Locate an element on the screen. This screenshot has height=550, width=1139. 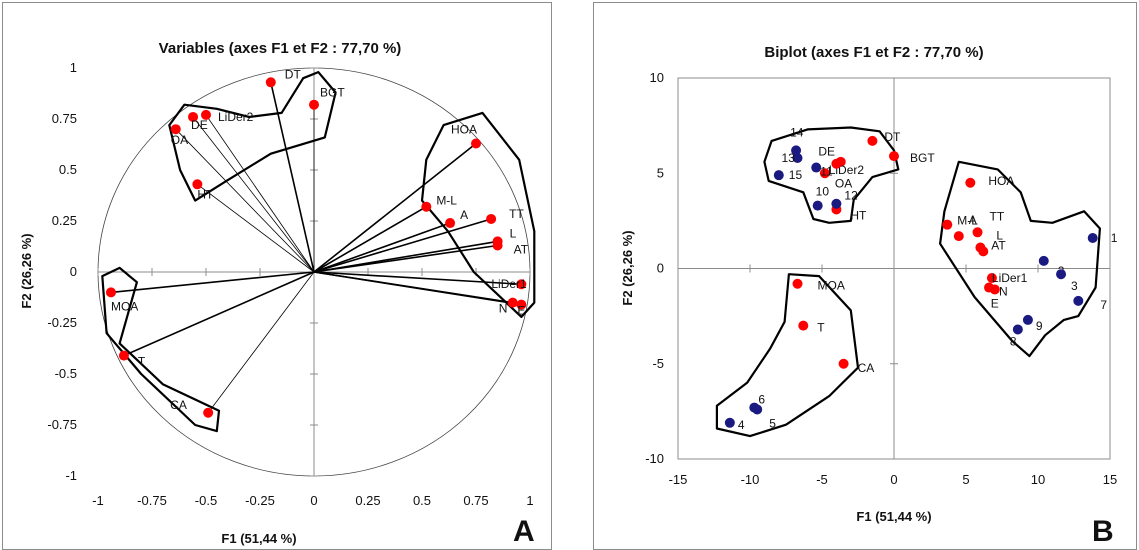
point-ht is located at coordinates (197, 184).